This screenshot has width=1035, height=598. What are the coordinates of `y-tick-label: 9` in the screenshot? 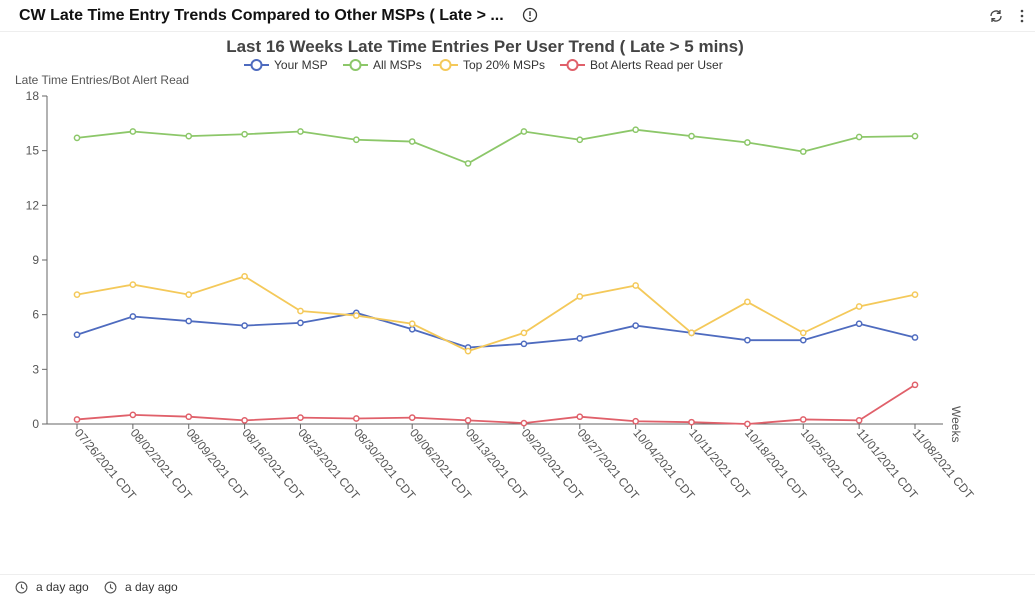 It's located at (35, 260).